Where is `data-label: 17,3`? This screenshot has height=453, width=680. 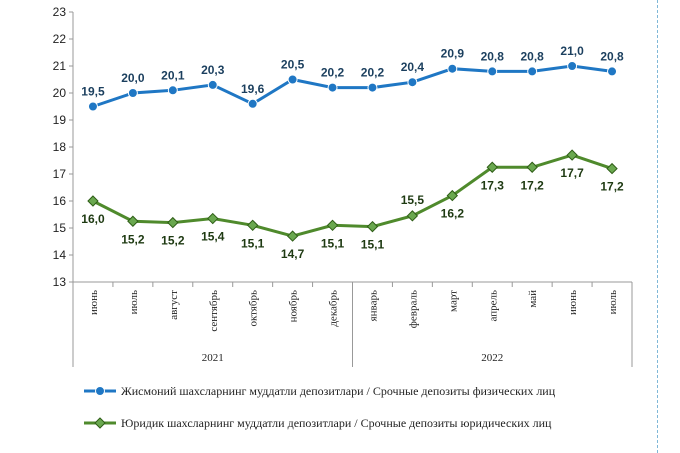
data-label: 17,3 is located at coordinates (493, 185).